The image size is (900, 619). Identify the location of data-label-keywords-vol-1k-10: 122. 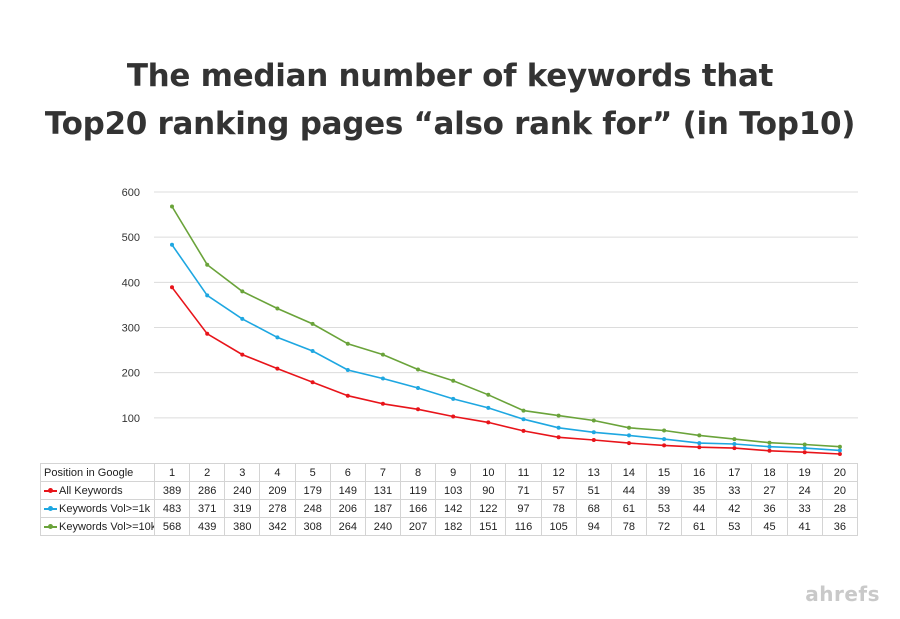
(488, 508).